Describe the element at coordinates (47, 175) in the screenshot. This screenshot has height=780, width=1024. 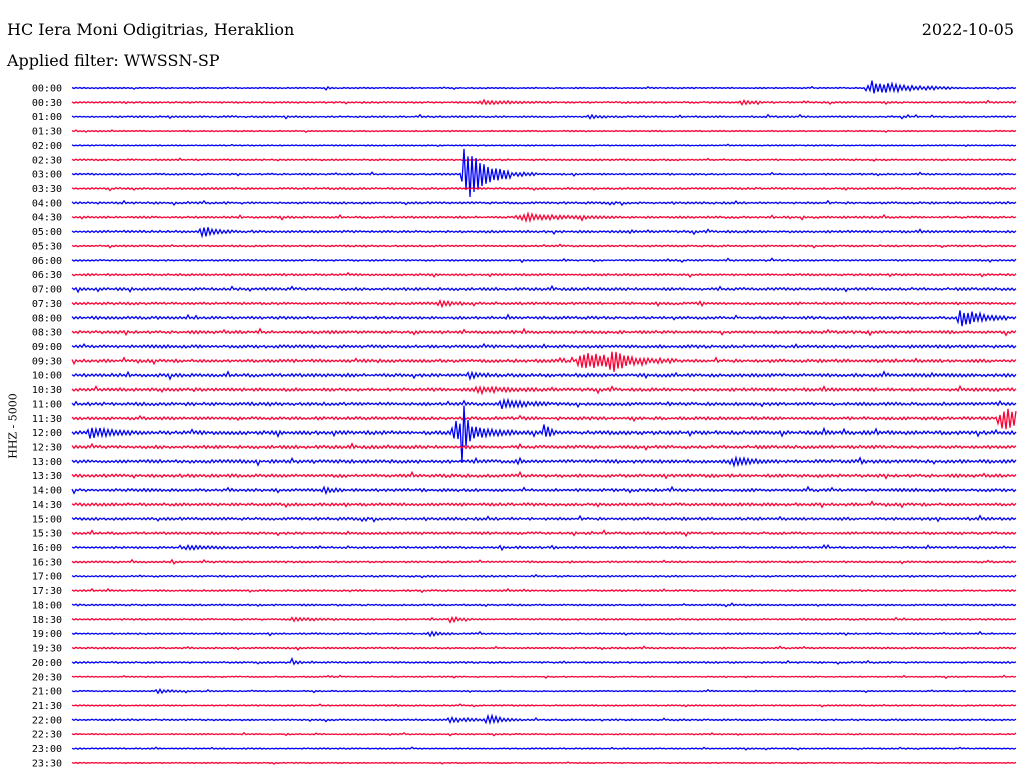
I see `tick-label: 03:00` at that location.